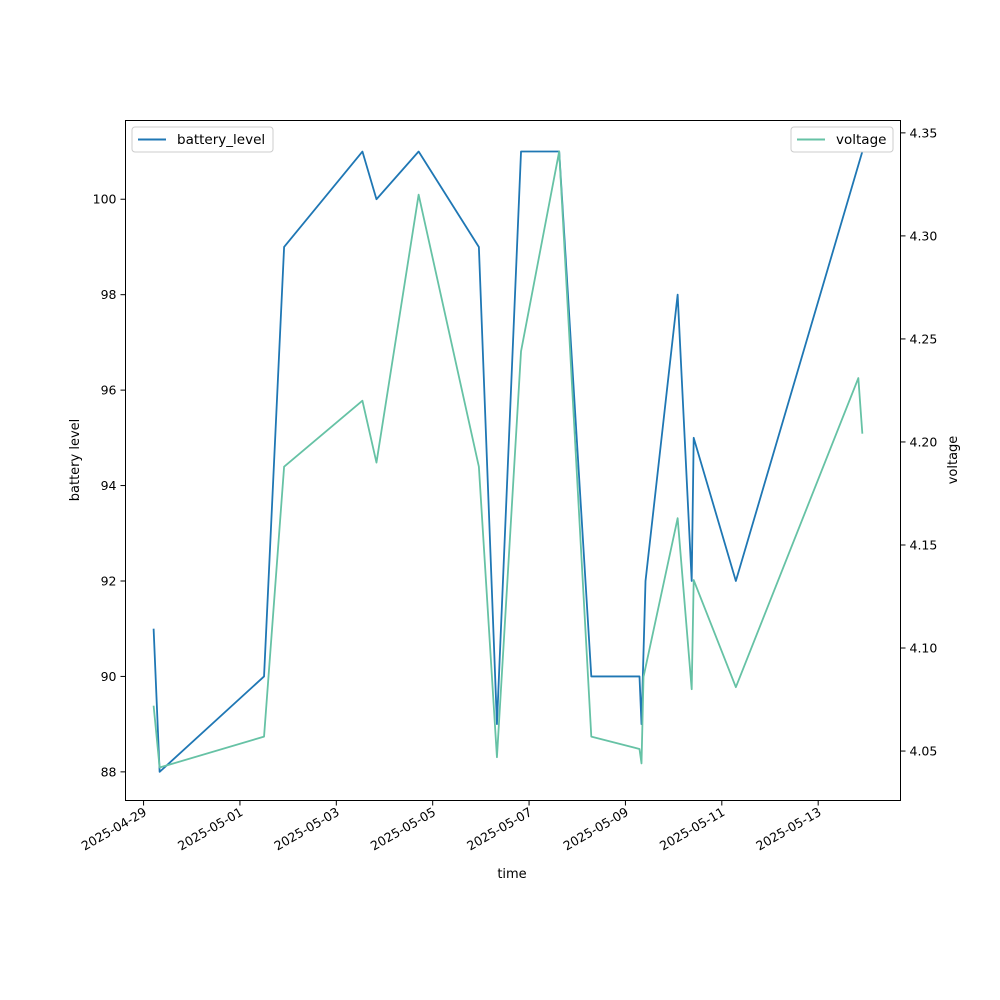  What do you see at coordinates (511, 874) in the screenshot?
I see `x-axis-label: time` at bounding box center [511, 874].